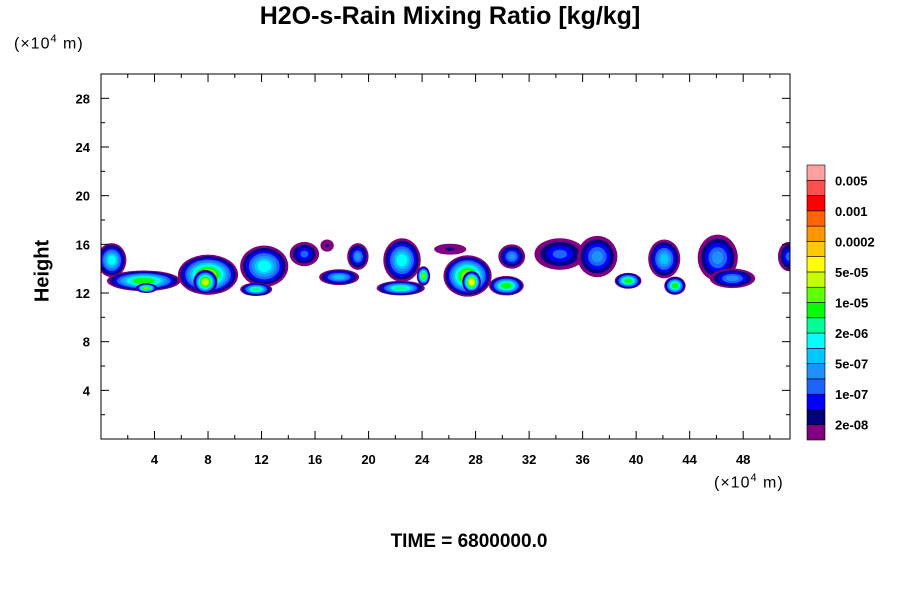 This screenshot has height=600, width=900. Describe the element at coordinates (636, 459) in the screenshot. I see `x-tick-label: 40` at that location.